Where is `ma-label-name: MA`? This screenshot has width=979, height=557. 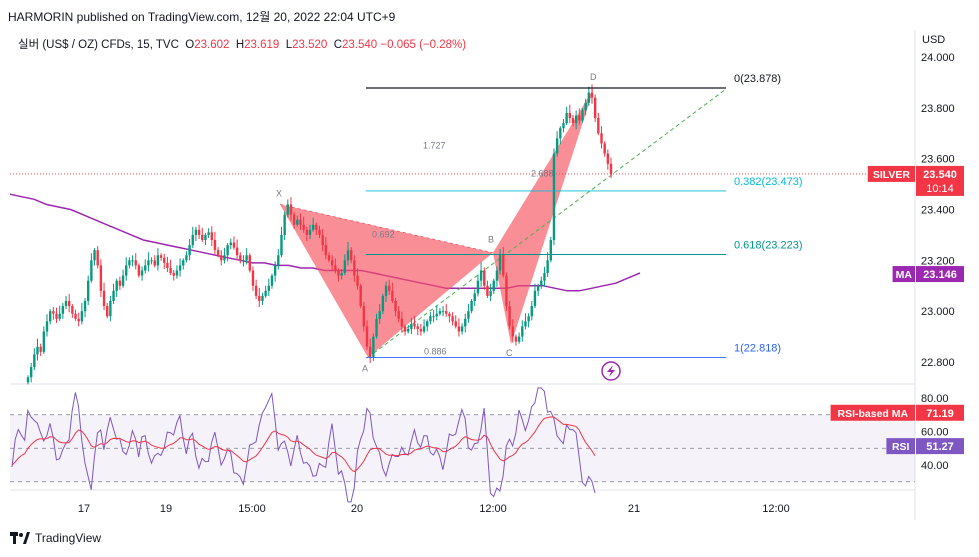
ma-label-name: MA is located at coordinates (904, 275).